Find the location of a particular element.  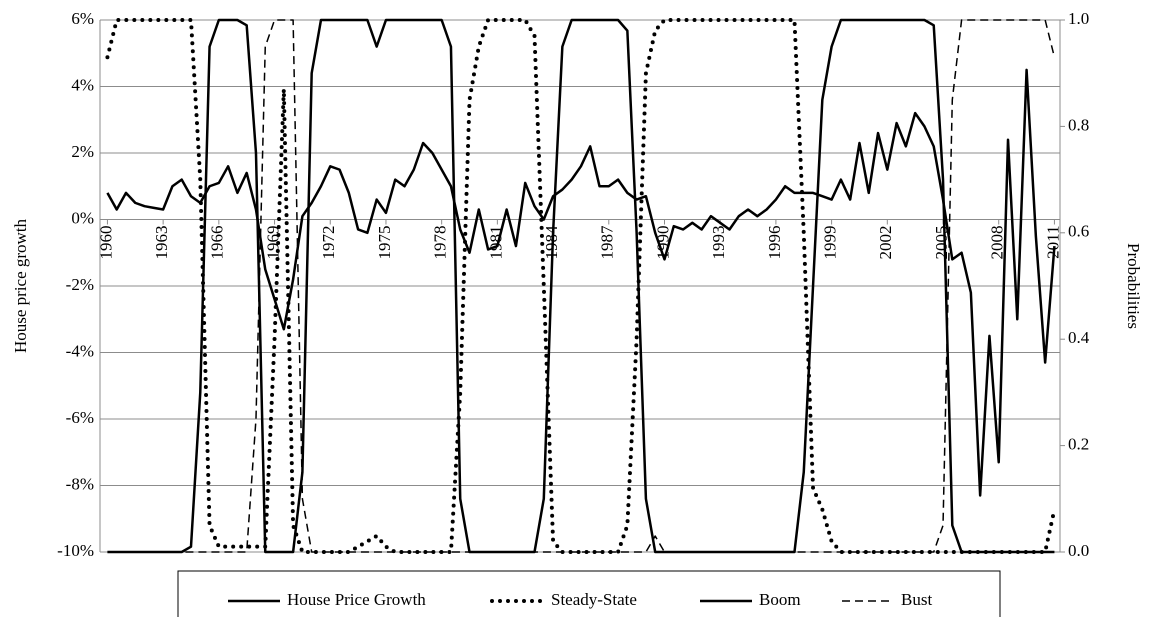

legend-label: Bust is located at coordinates (916, 599).